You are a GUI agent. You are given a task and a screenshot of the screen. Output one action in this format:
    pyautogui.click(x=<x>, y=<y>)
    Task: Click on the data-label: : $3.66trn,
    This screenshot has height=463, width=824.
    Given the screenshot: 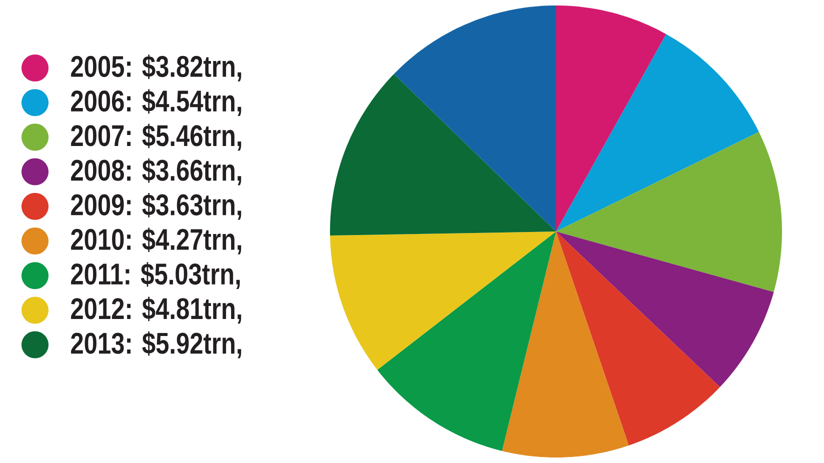 What is the action you would take?
    pyautogui.click(x=184, y=172)
    